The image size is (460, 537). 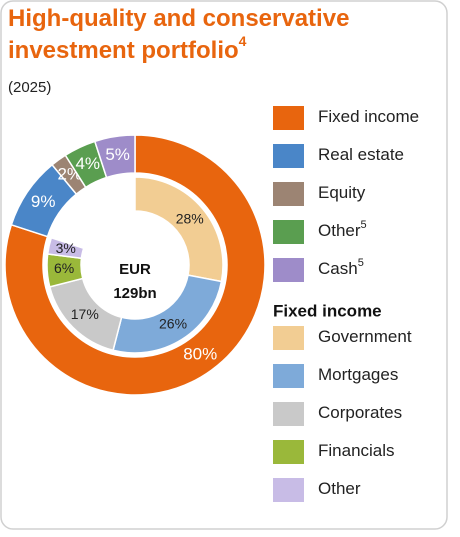 I want to click on legend-text: Corporates, so click(x=360, y=412).